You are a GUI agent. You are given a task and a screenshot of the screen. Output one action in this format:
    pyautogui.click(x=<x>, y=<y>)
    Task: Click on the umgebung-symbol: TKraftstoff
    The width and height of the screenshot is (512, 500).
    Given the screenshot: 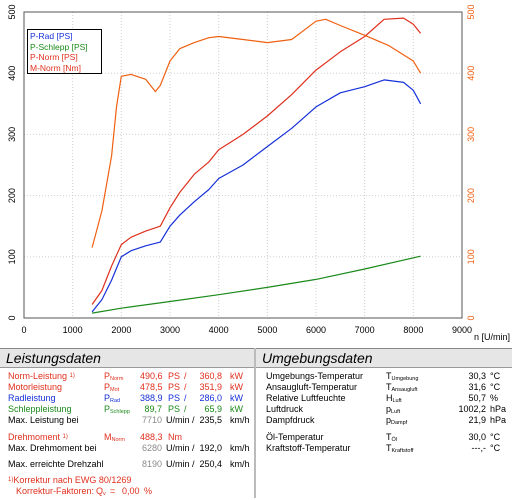 What is the action you would take?
    pyautogui.click(x=400, y=448)
    